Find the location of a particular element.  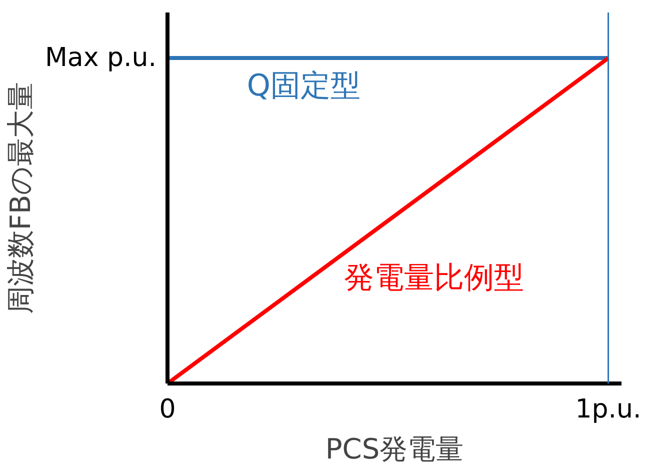

x-tick-label: 1p.u. is located at coordinates (608, 409).